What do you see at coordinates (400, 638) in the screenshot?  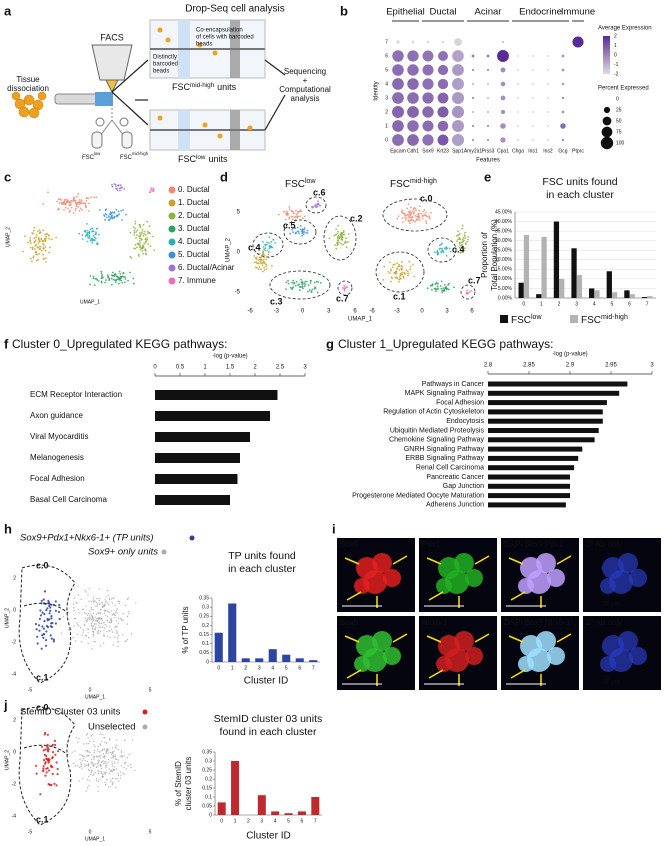 I see `arrow` at bounding box center [400, 638].